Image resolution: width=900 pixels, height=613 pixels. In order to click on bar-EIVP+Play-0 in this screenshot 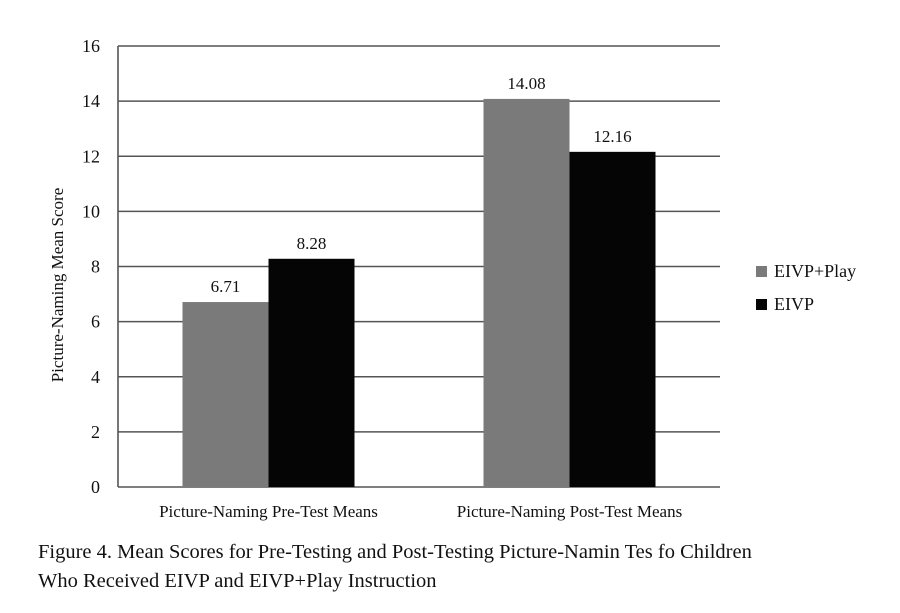, I will do `click(225, 394)`.